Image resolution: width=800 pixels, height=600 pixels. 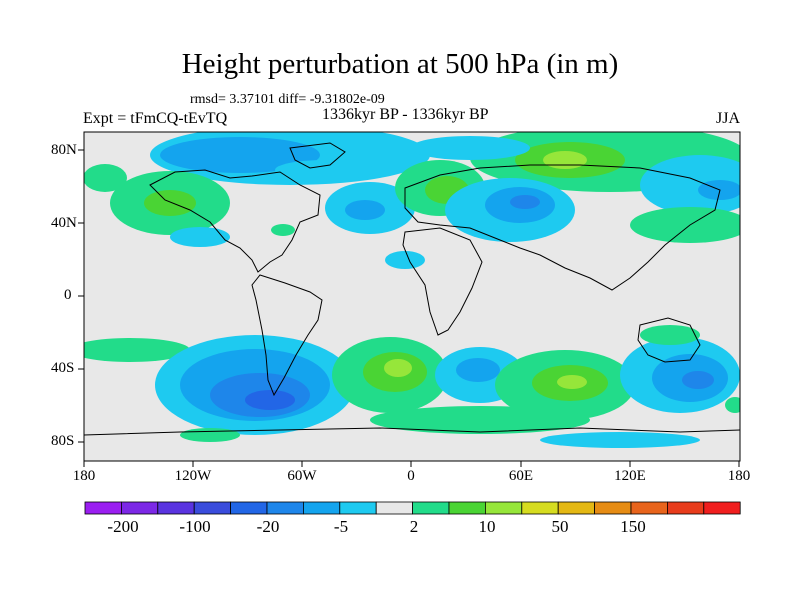 I want to click on lat-label-0: 0, so click(x=68, y=295).